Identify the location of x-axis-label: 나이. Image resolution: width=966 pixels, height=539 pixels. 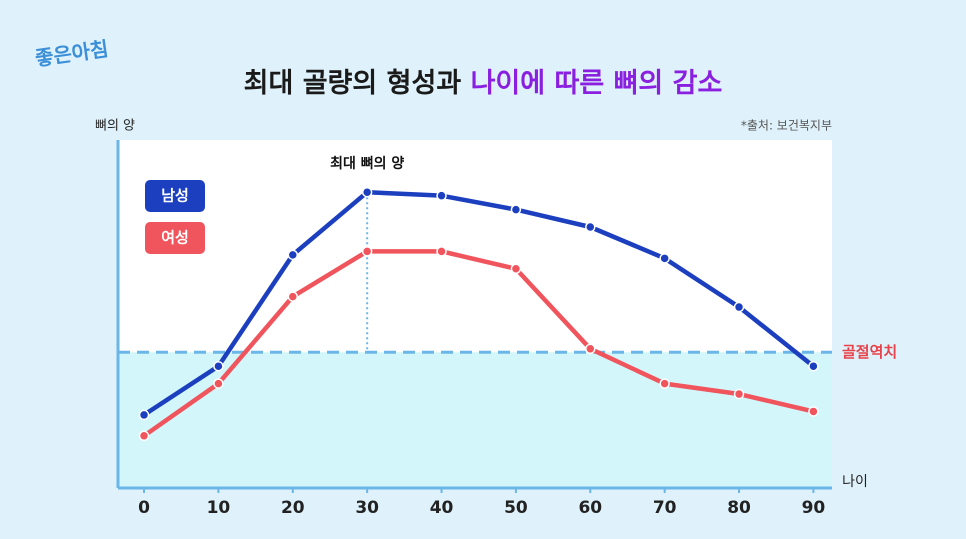
(855, 482).